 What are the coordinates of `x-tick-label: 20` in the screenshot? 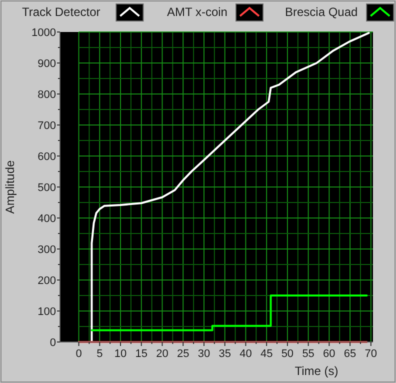 It's located at (162, 354).